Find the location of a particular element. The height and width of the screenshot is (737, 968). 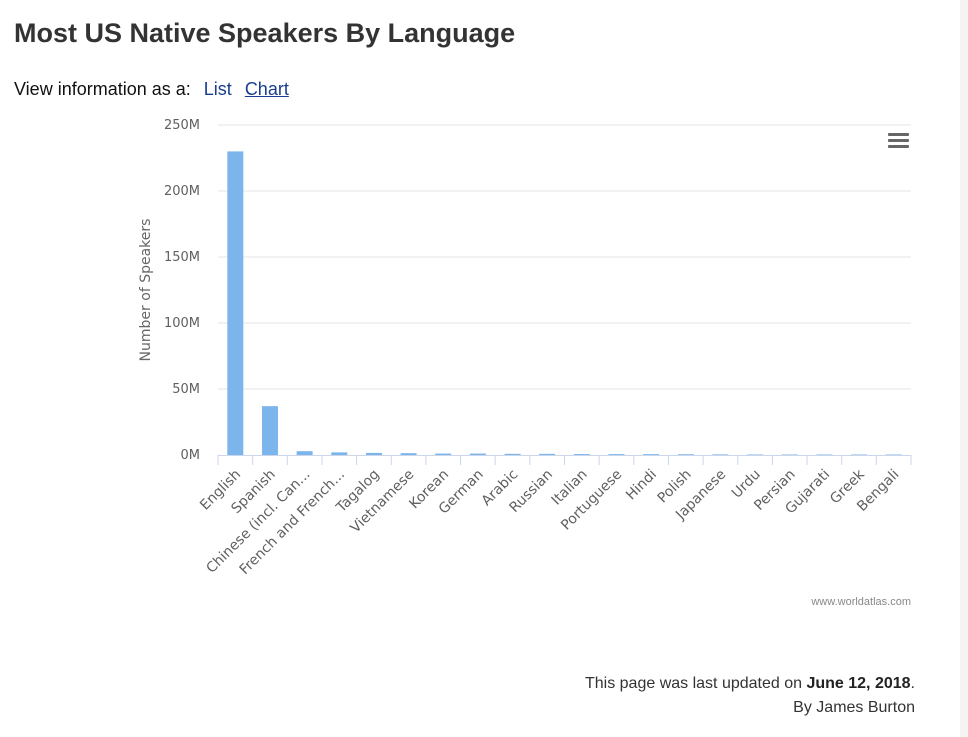

chart-credit-link: www.worldatlas.com is located at coordinates (861, 602).